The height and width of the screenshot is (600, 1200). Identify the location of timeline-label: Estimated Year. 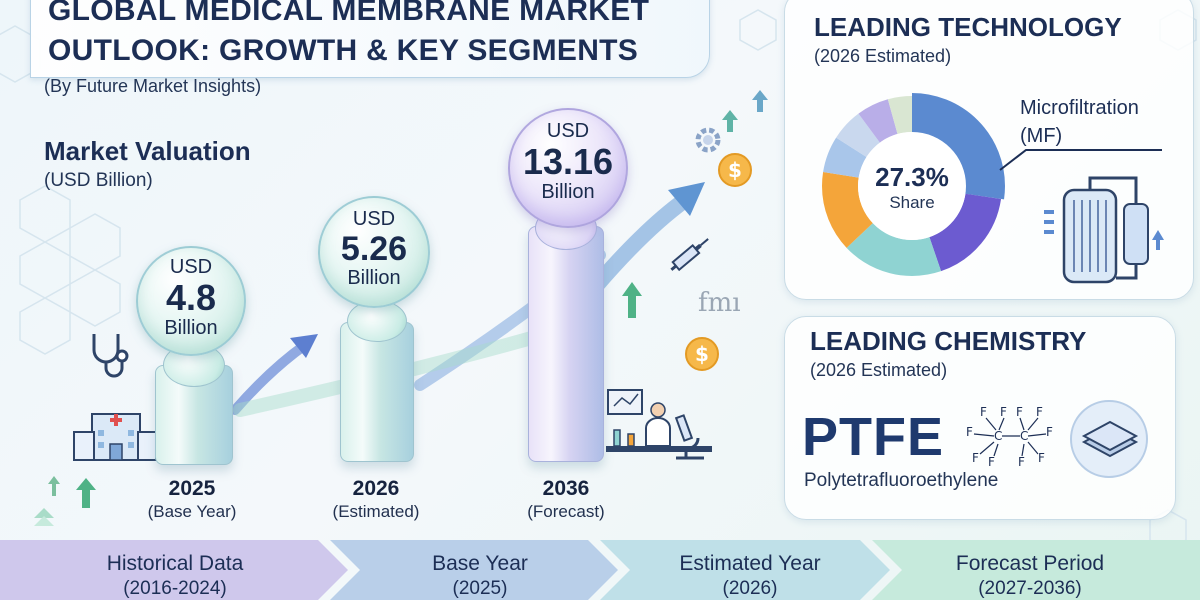
(750, 563).